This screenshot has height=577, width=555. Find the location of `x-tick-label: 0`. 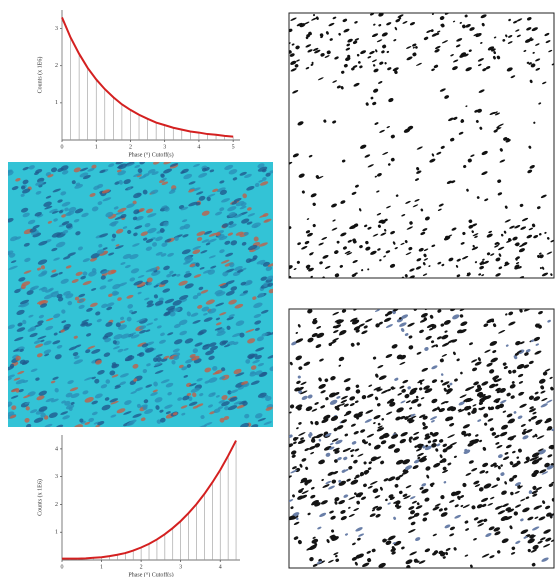

x-tick-label: 0 is located at coordinates (62, 567).